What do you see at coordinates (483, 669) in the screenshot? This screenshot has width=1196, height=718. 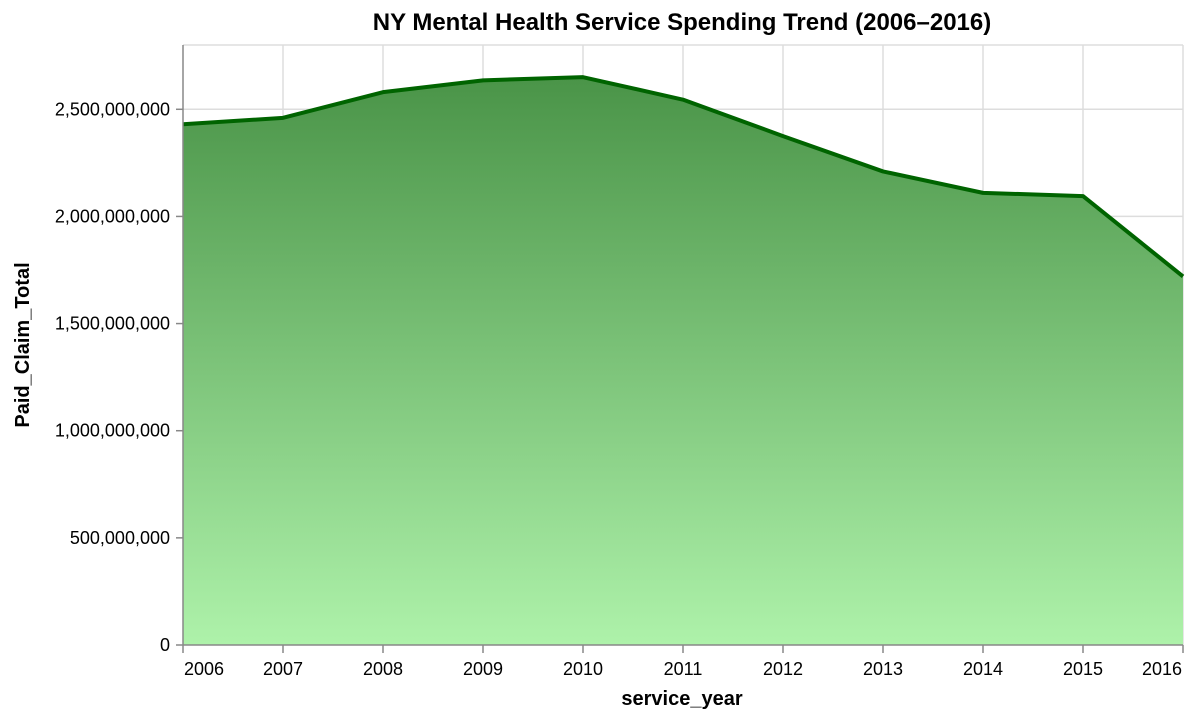 I see `x-tick-label: 2009` at bounding box center [483, 669].